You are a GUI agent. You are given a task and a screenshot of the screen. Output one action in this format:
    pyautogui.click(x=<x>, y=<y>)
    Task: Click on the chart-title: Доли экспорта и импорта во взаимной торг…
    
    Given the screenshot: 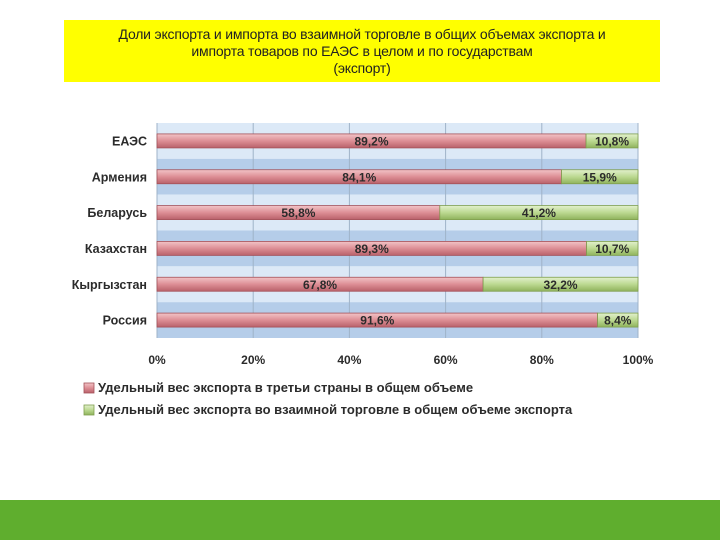 What is the action you would take?
    pyautogui.click(x=362, y=51)
    